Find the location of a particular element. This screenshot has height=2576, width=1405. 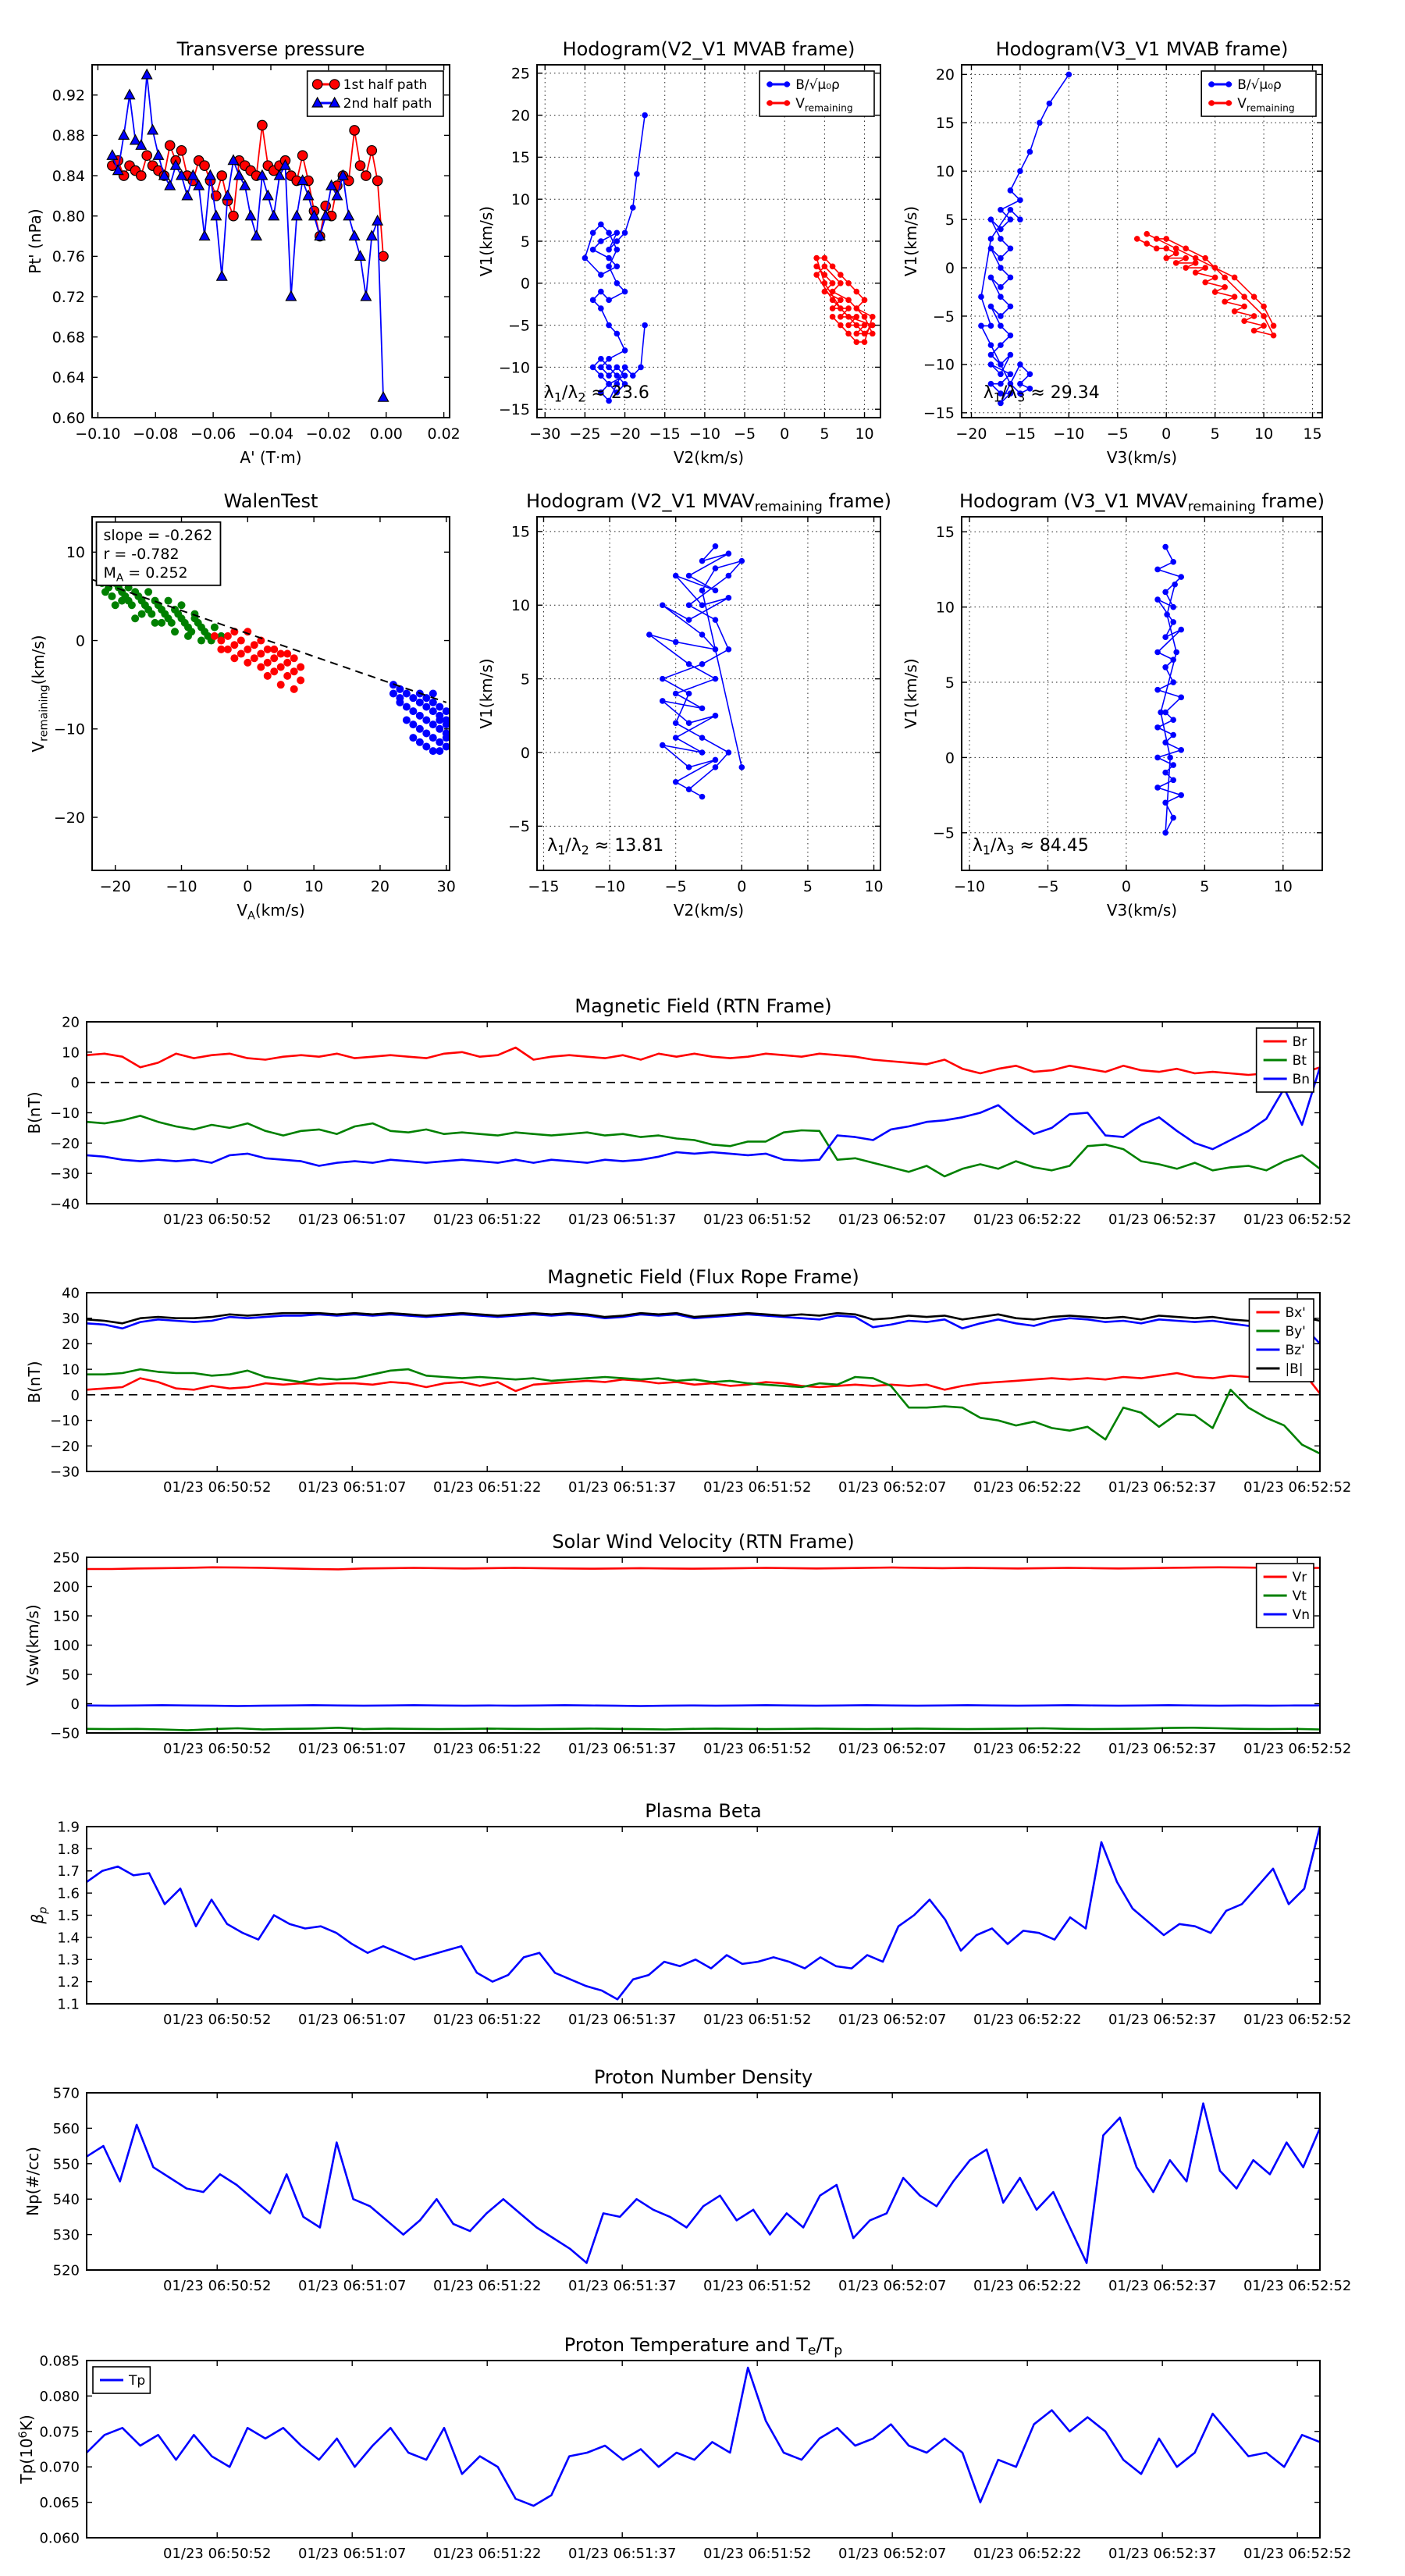

y-tick-label: 0.80 is located at coordinates (68, 217).